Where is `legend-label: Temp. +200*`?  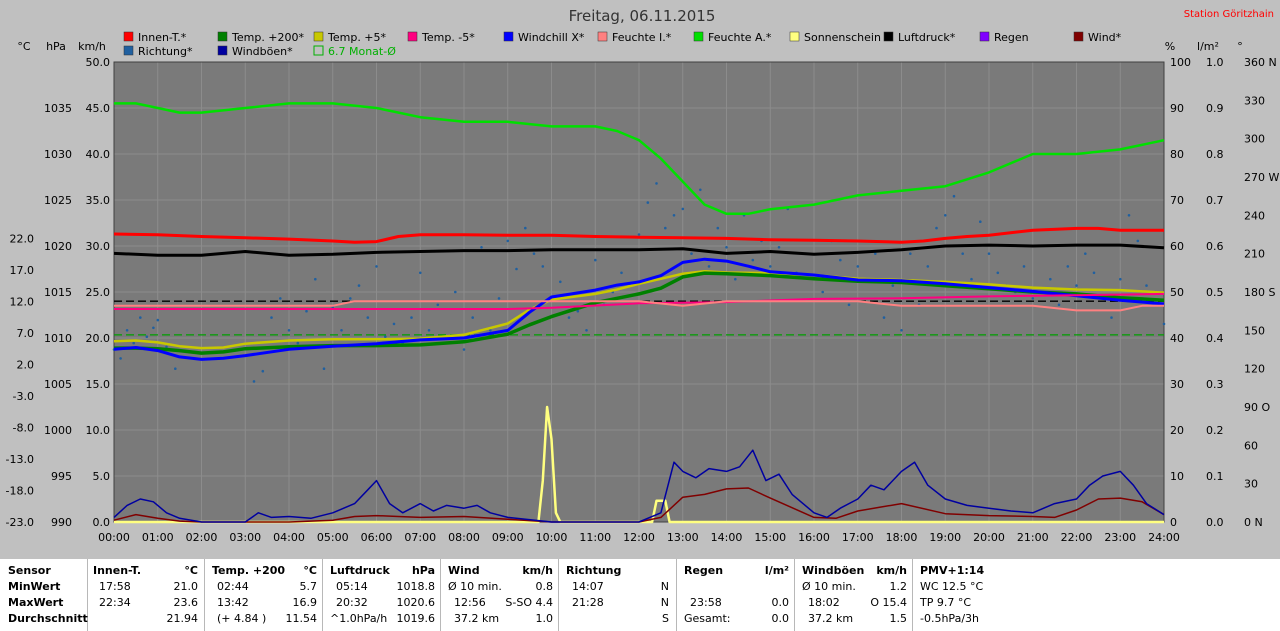 legend-label: Temp. +200* is located at coordinates (268, 37).